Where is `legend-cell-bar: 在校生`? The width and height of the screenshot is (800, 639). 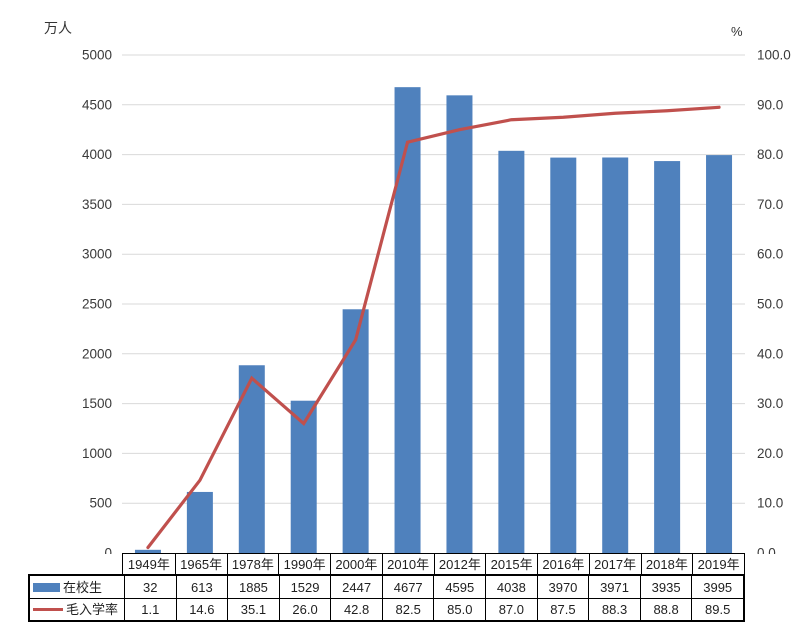
legend-cell-bar: 在校生 is located at coordinates (77, 587).